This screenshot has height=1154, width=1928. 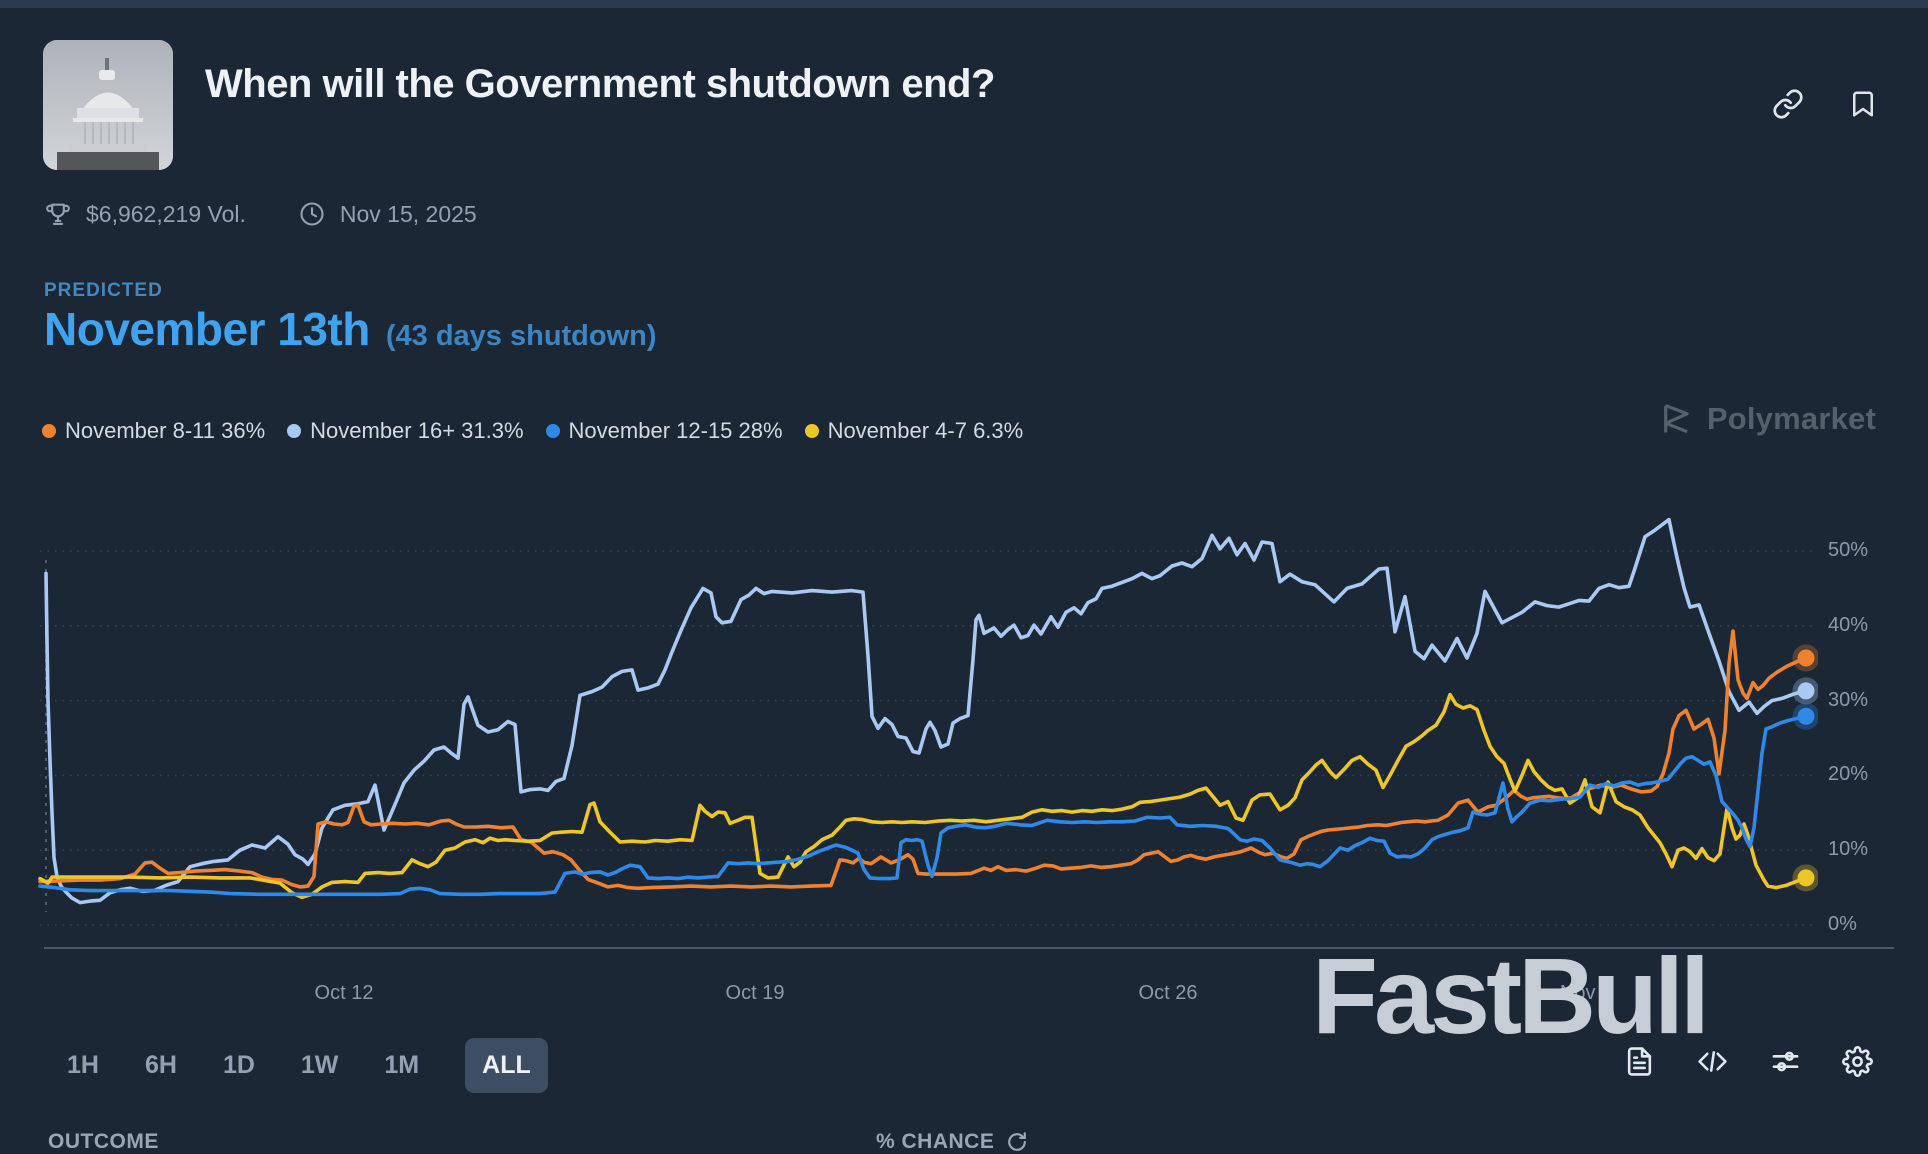 I want to click on polymarket-logo-icon, so click(x=1676, y=419).